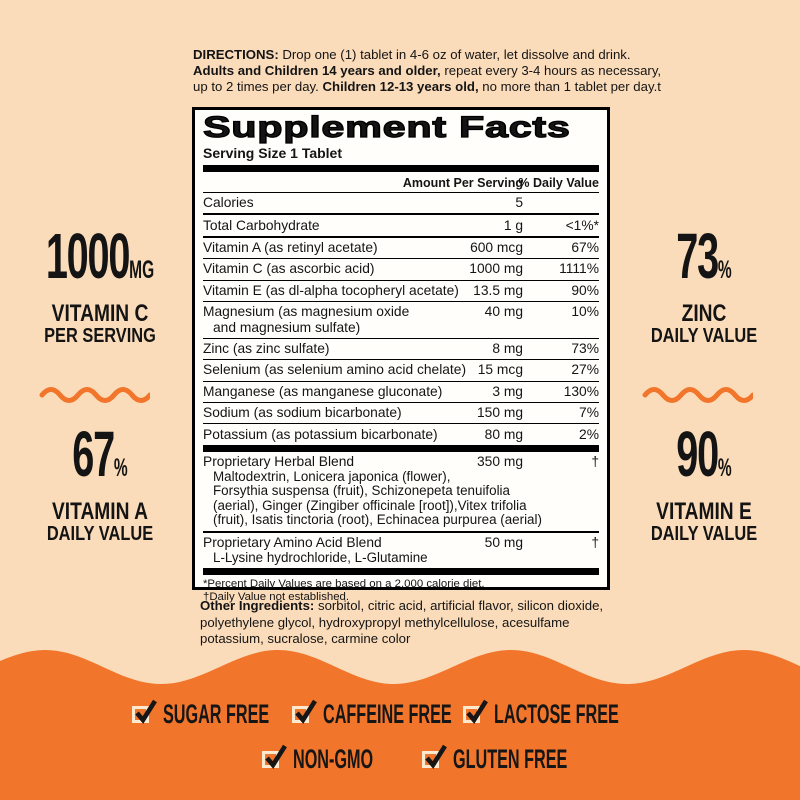  I want to click on callout-number: 90, so click(697, 454).